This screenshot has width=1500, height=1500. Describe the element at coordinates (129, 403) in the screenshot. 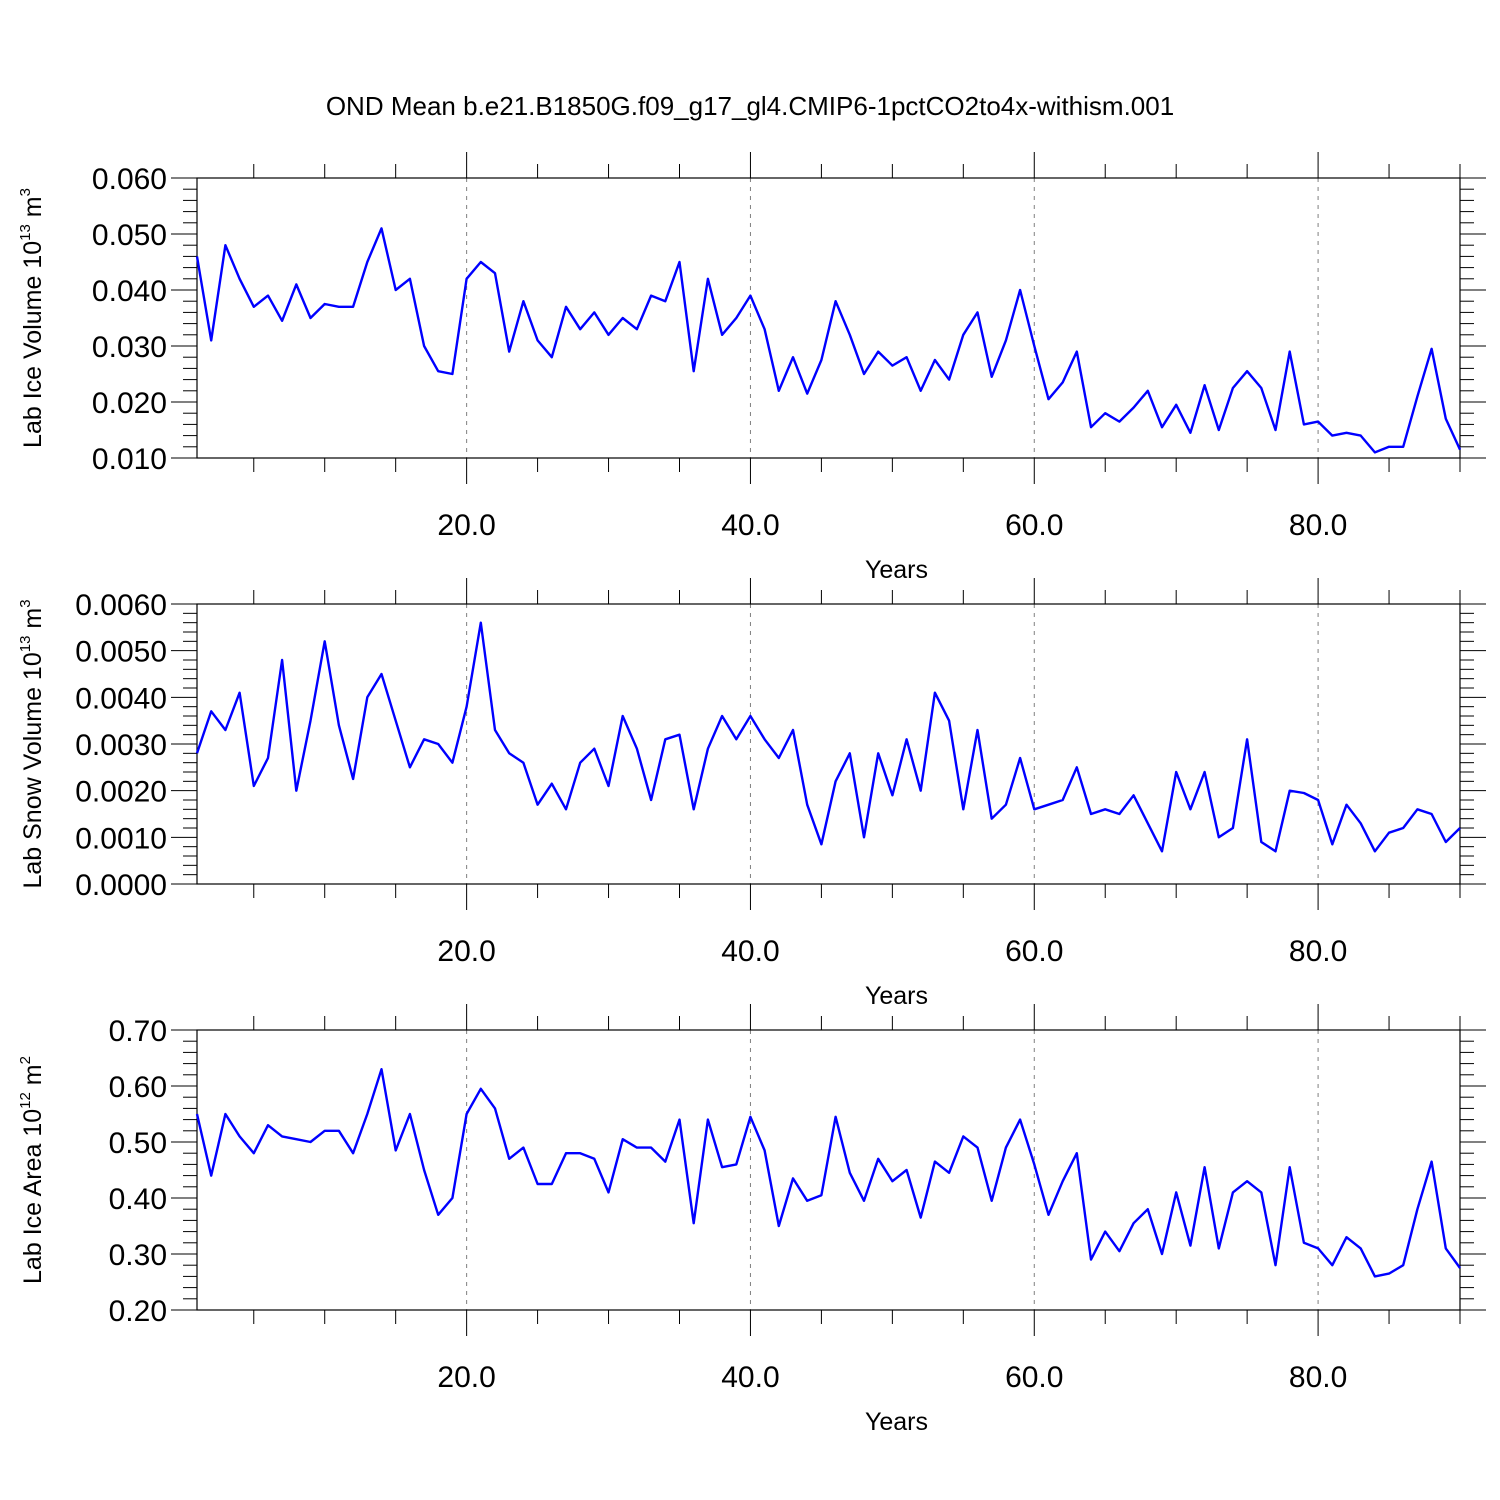

I see `y-tick-label: 0.020` at that location.